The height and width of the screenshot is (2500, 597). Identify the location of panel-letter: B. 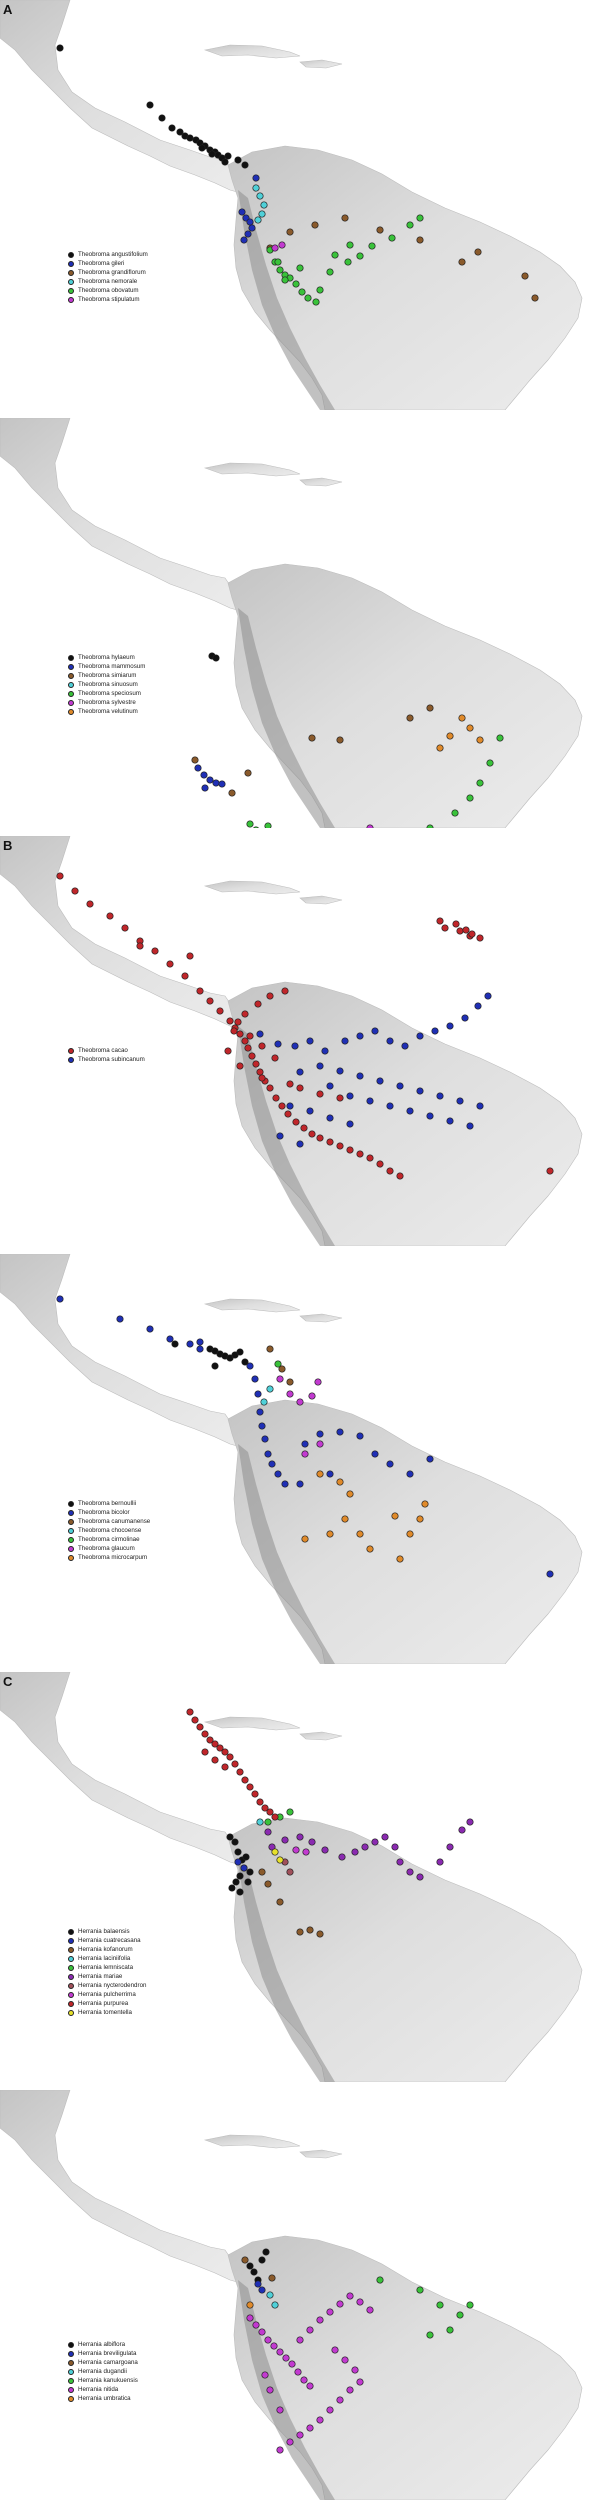
(8, 845).